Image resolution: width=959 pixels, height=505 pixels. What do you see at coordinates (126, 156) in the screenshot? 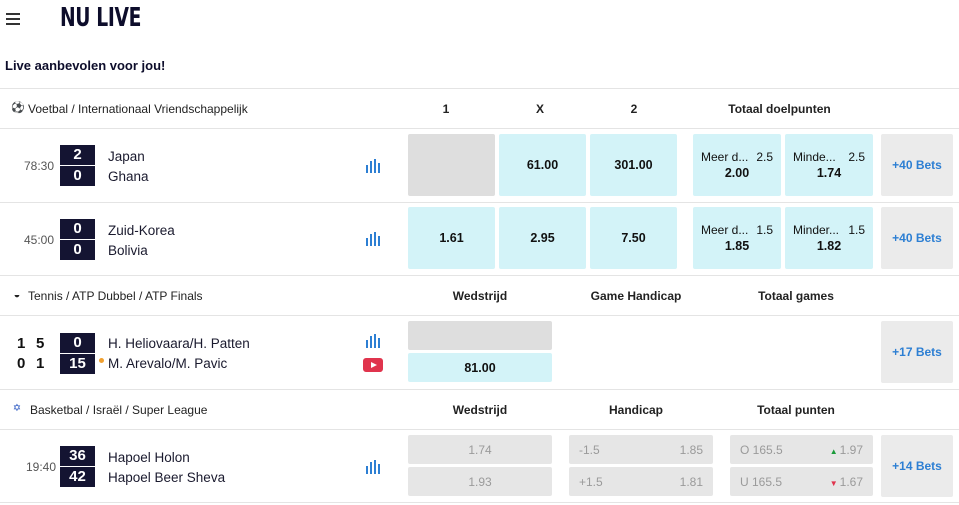
I see `team-home: Japan` at bounding box center [126, 156].